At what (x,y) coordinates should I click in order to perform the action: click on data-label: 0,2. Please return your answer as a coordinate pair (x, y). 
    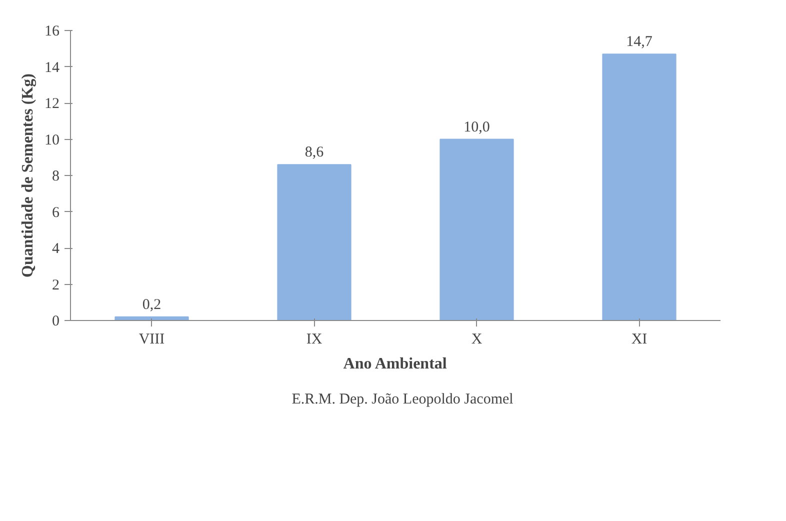
    Looking at the image, I should click on (152, 304).